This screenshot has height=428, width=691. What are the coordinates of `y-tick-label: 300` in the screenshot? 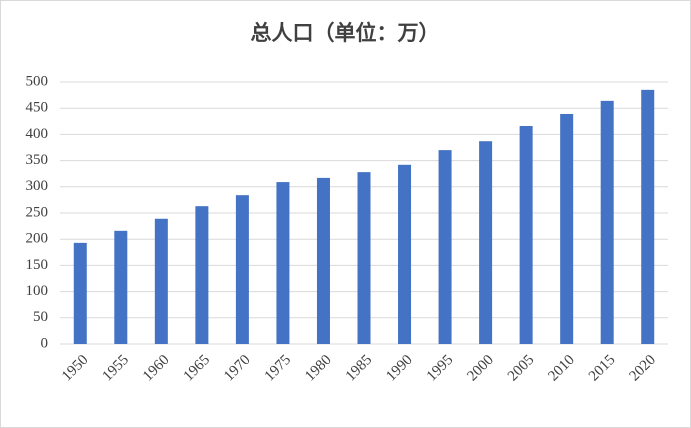 It's located at (37, 186).